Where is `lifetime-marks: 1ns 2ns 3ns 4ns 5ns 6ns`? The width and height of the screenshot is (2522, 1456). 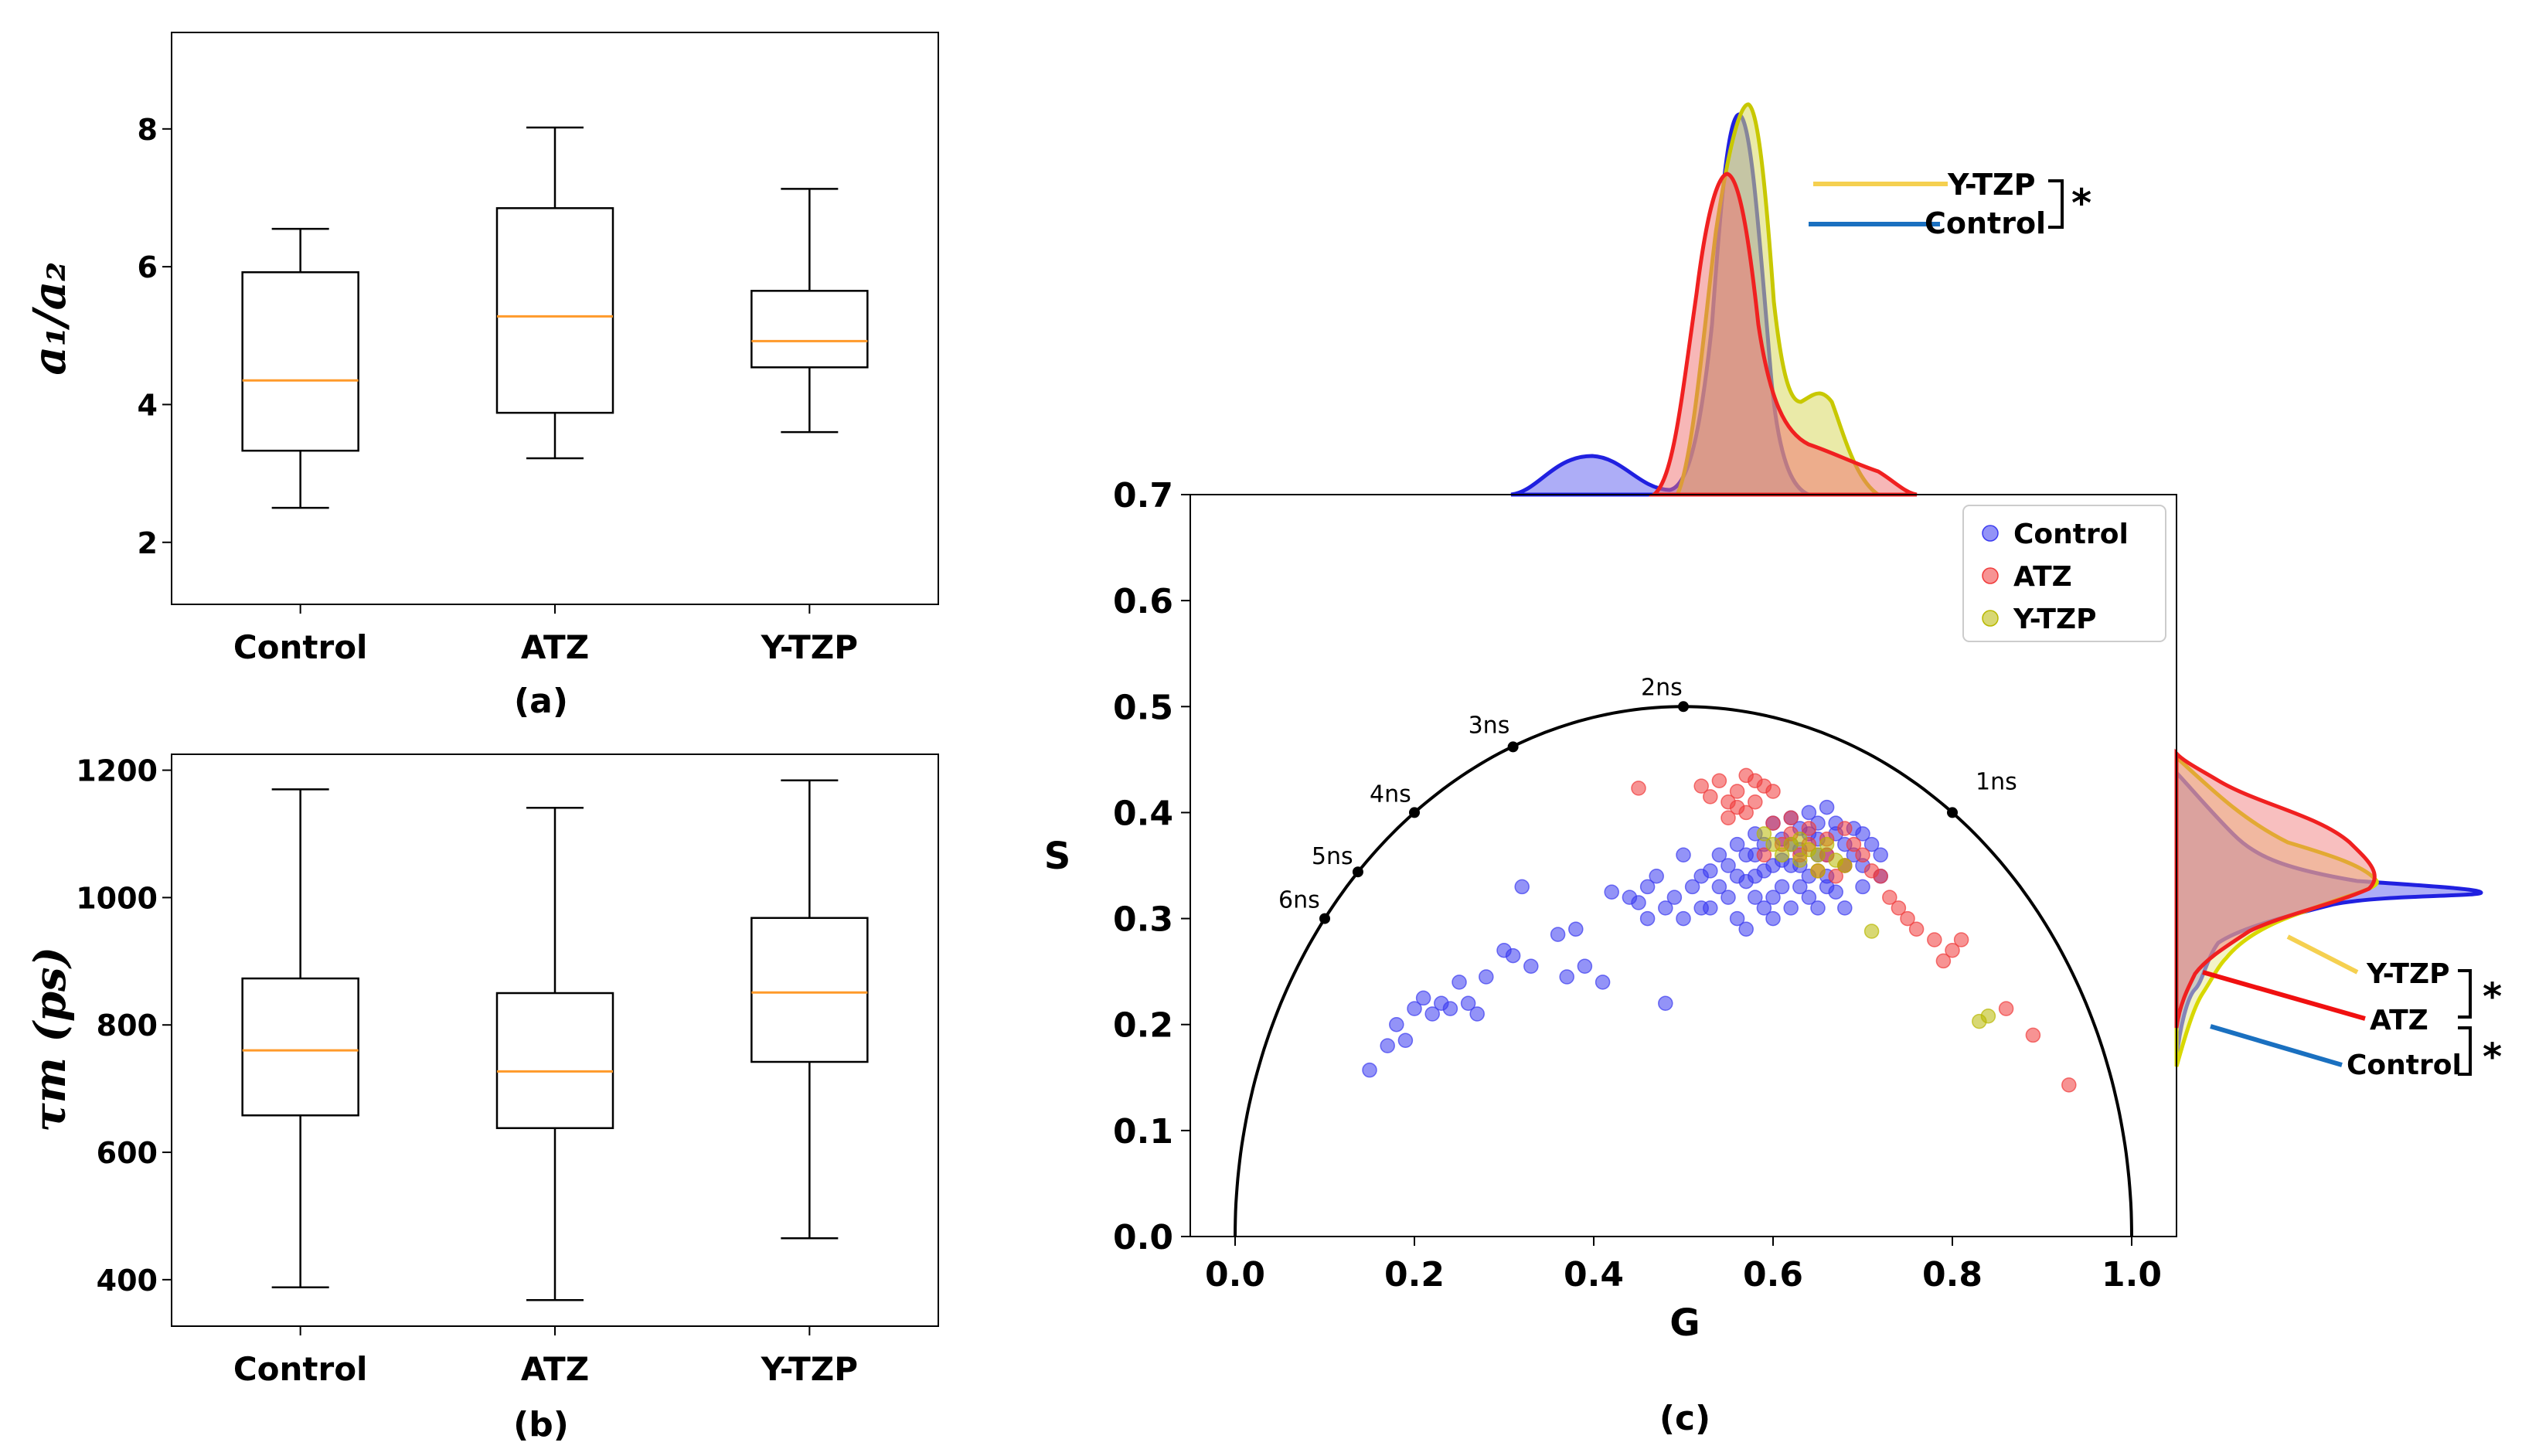 lifetime-marks: 1ns 2ns 3ns 4ns 5ns 6ns is located at coordinates (1648, 799).